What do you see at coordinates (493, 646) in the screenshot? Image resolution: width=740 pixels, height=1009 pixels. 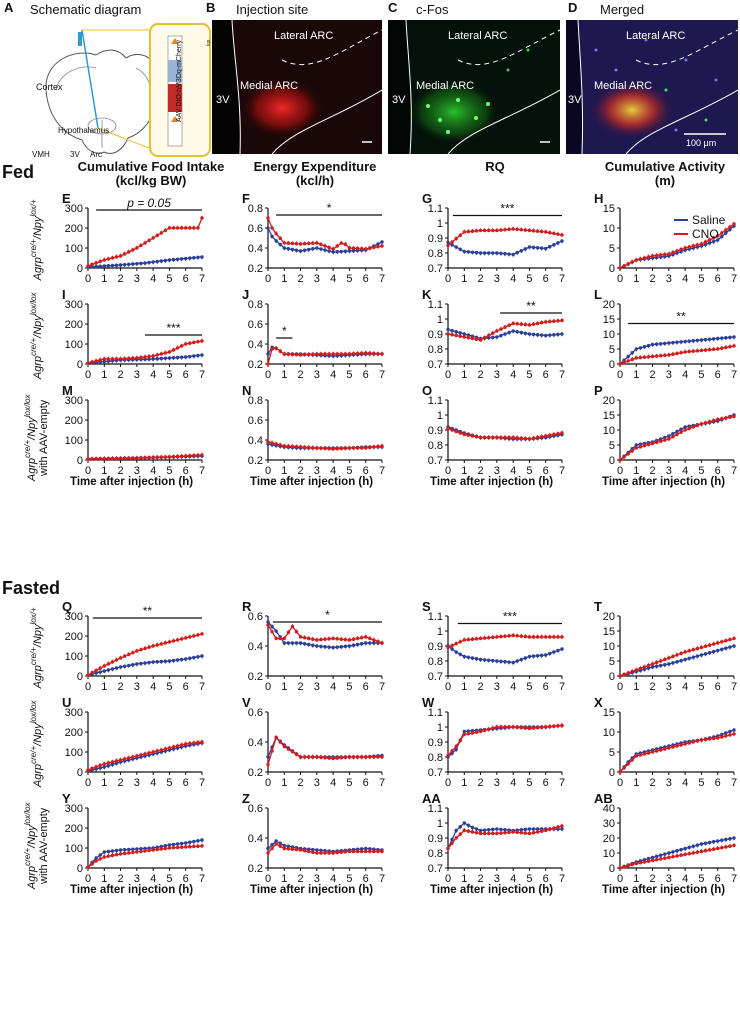 I see `chart-S: S0 1 2 3 4 5 6 70.70.80.911.1 ***` at bounding box center [493, 646].